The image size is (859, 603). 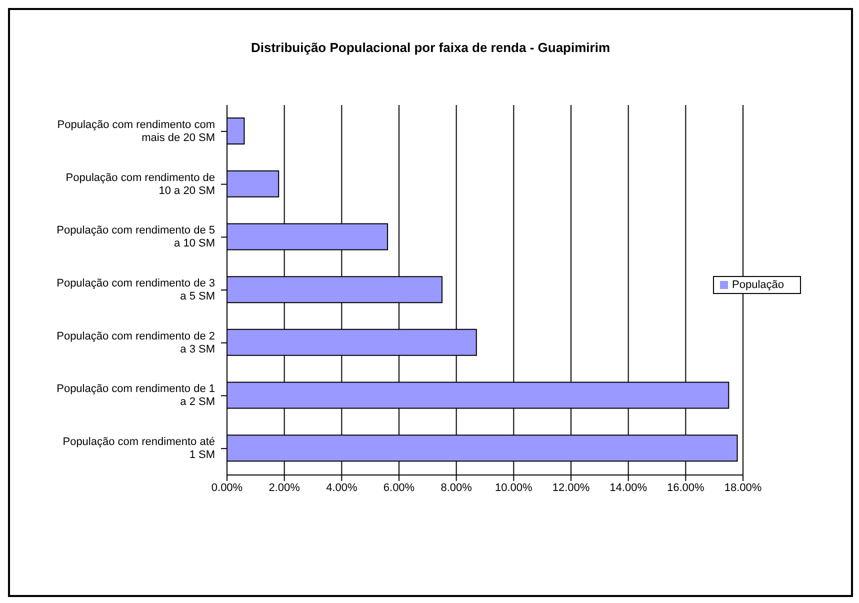 What do you see at coordinates (135, 237) in the screenshot?
I see `y-tick-label: População com rendimento de 5 a 10 SM` at bounding box center [135, 237].